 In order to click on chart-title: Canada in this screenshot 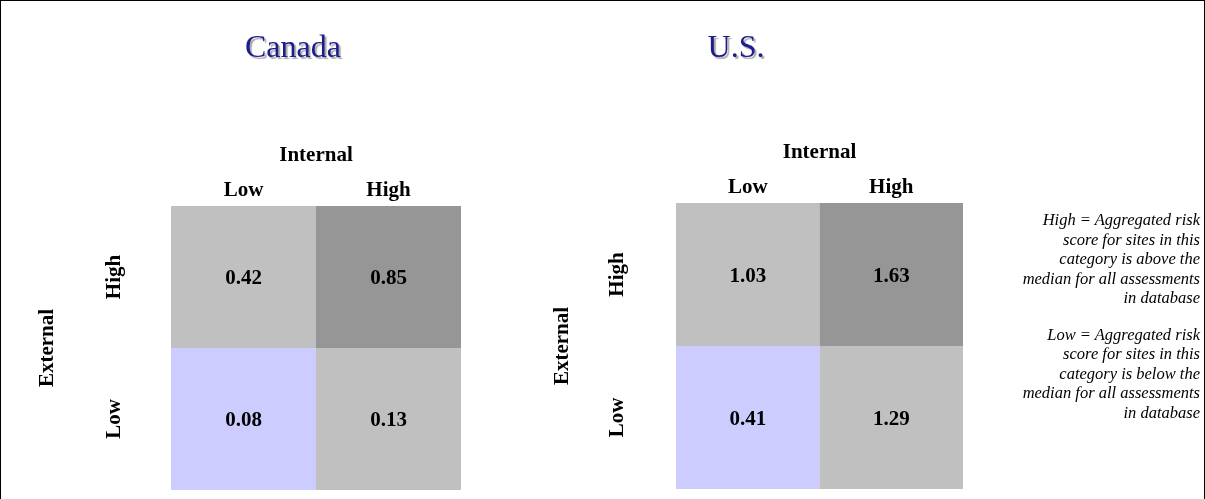, I will do `click(293, 46)`.